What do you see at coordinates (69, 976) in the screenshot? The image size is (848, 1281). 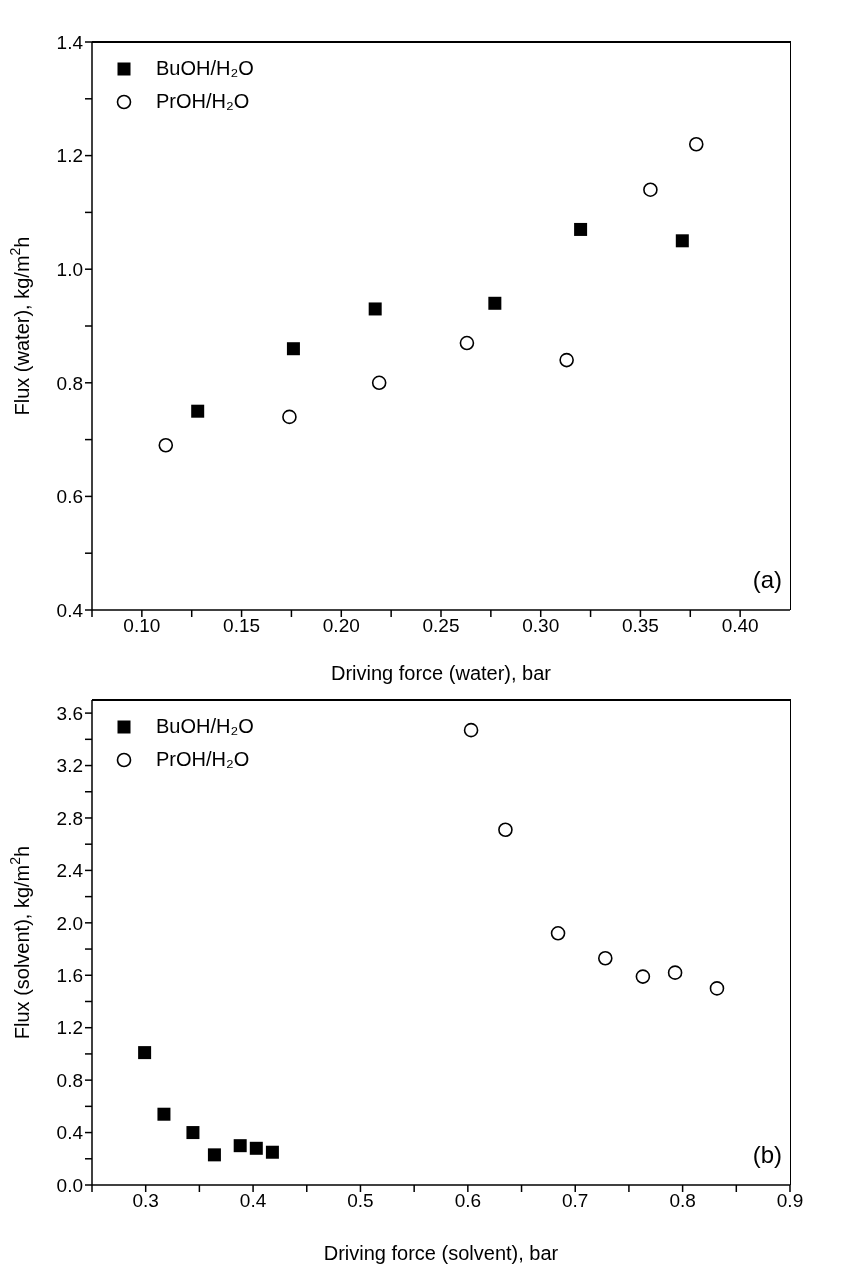 I see `y-tick-label: 1.6` at bounding box center [69, 976].